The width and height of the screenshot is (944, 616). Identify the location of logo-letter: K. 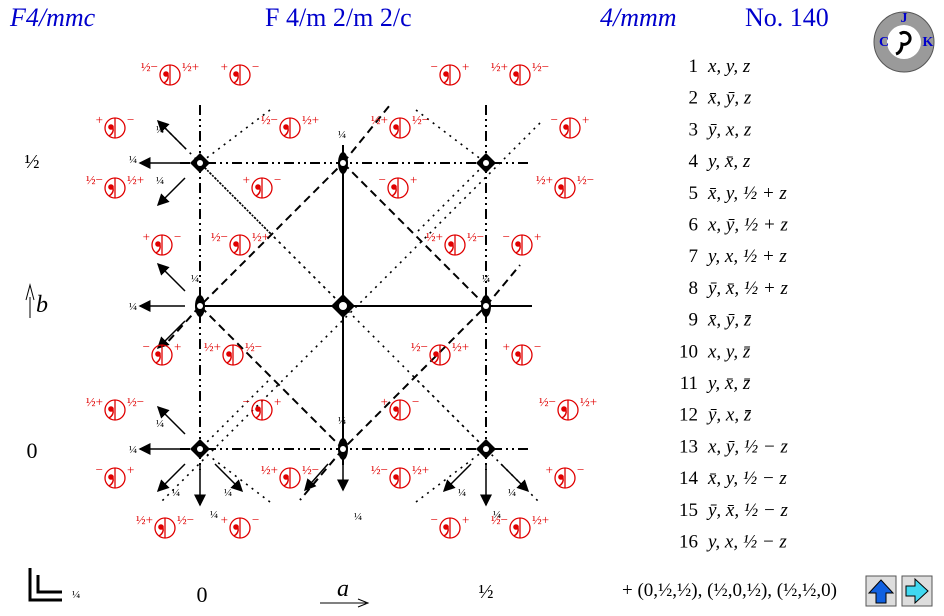
(928, 42).